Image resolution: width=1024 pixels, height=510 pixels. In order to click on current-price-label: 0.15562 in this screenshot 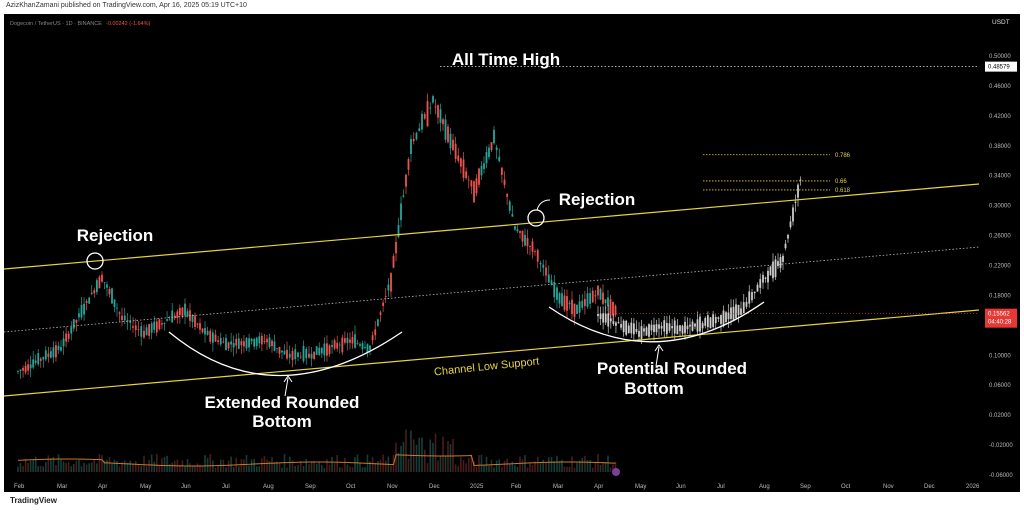, I will do `click(999, 315)`.